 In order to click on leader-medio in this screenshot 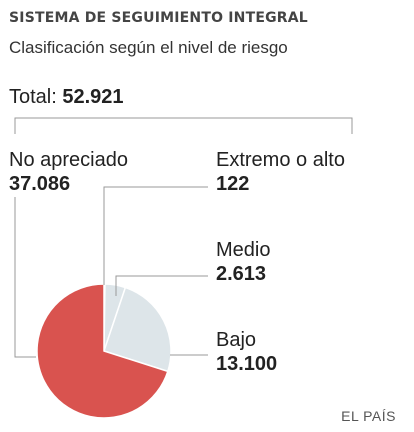, I will do `click(161, 285)`.